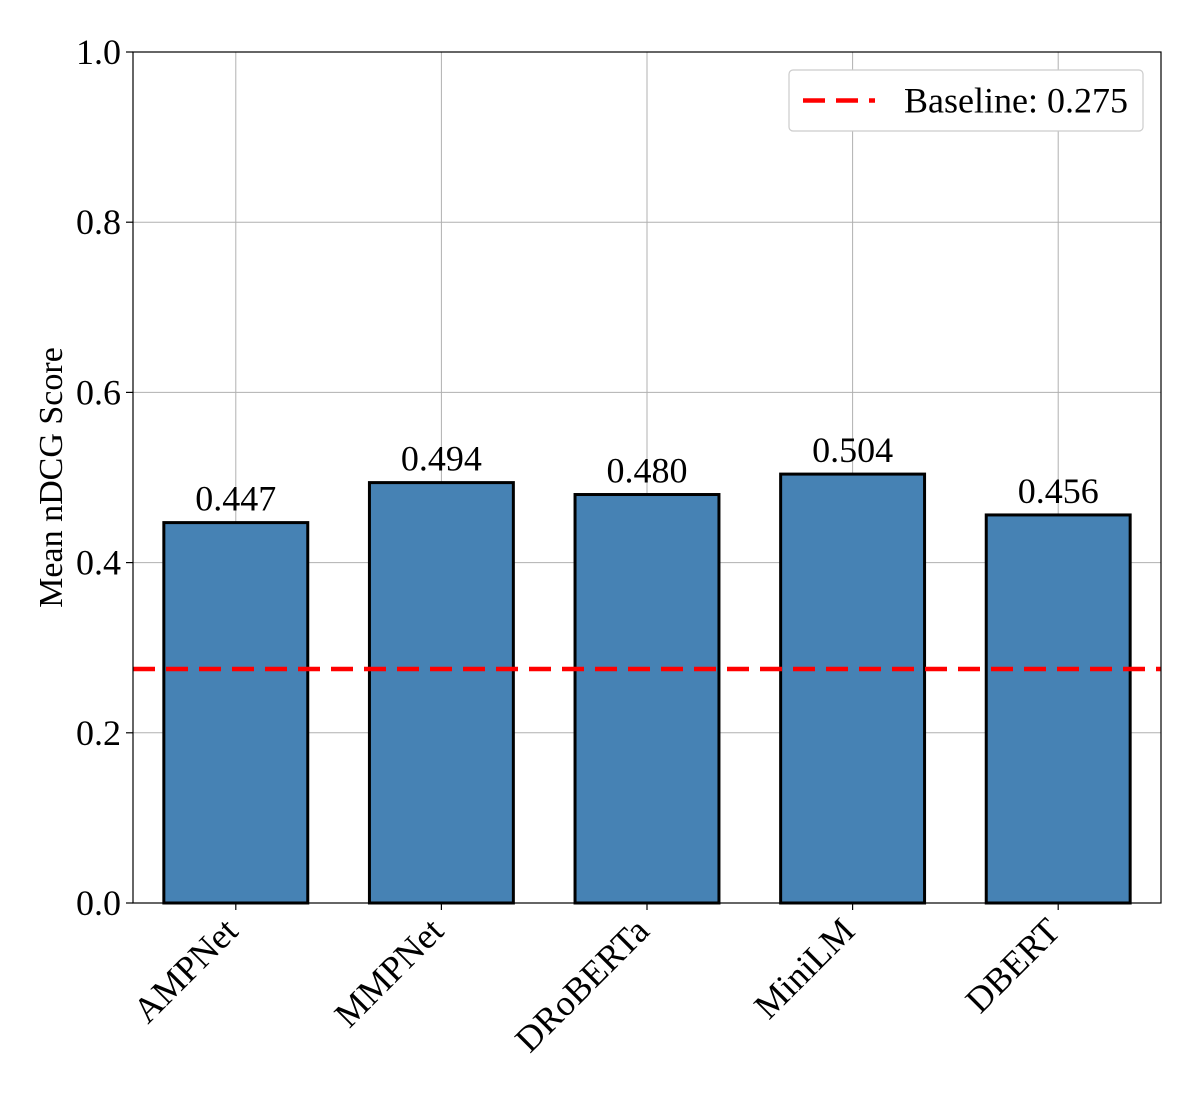 This screenshot has width=1200, height=1100. What do you see at coordinates (853, 688) in the screenshot?
I see `bar-minilm` at bounding box center [853, 688].